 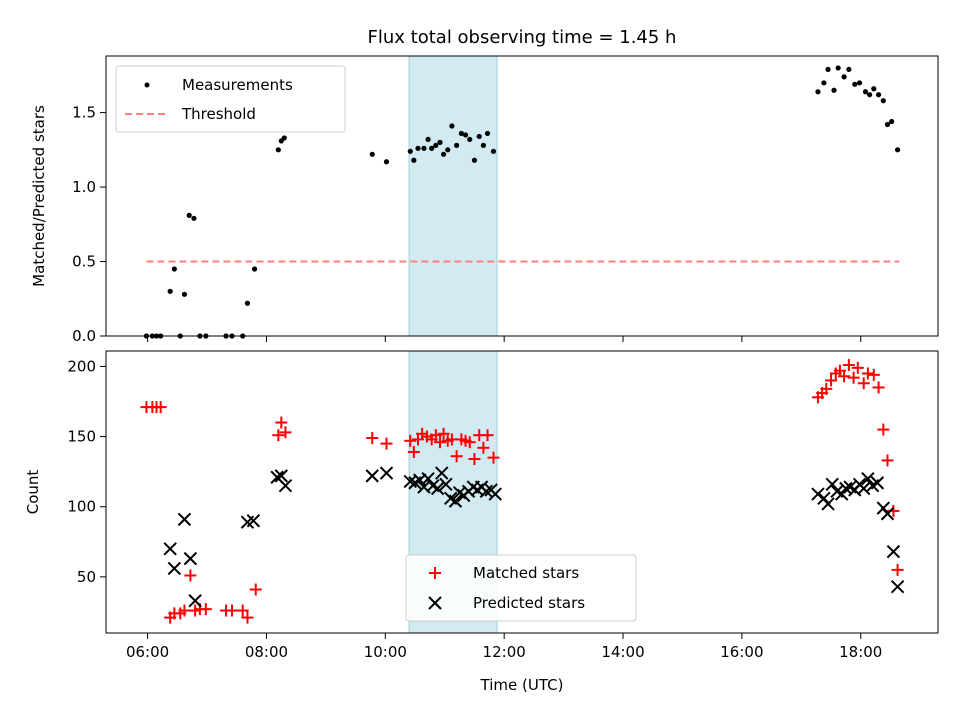 I want to click on xtick-label: 18:00, so click(x=860, y=652).